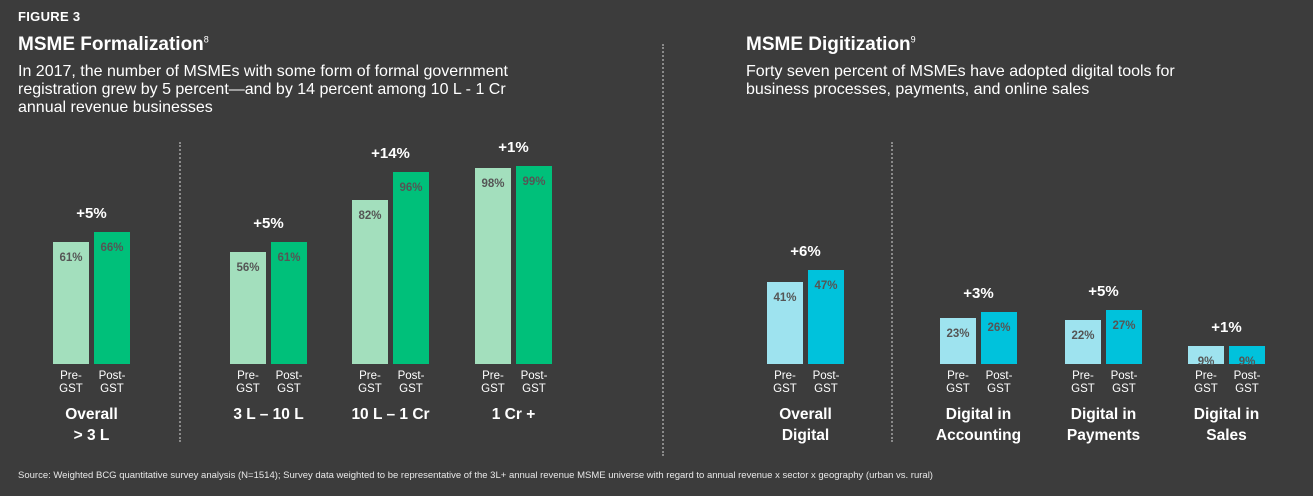 Image resolution: width=1313 pixels, height=496 pixels. I want to click on bar-value-label: 98%, so click(492, 184).